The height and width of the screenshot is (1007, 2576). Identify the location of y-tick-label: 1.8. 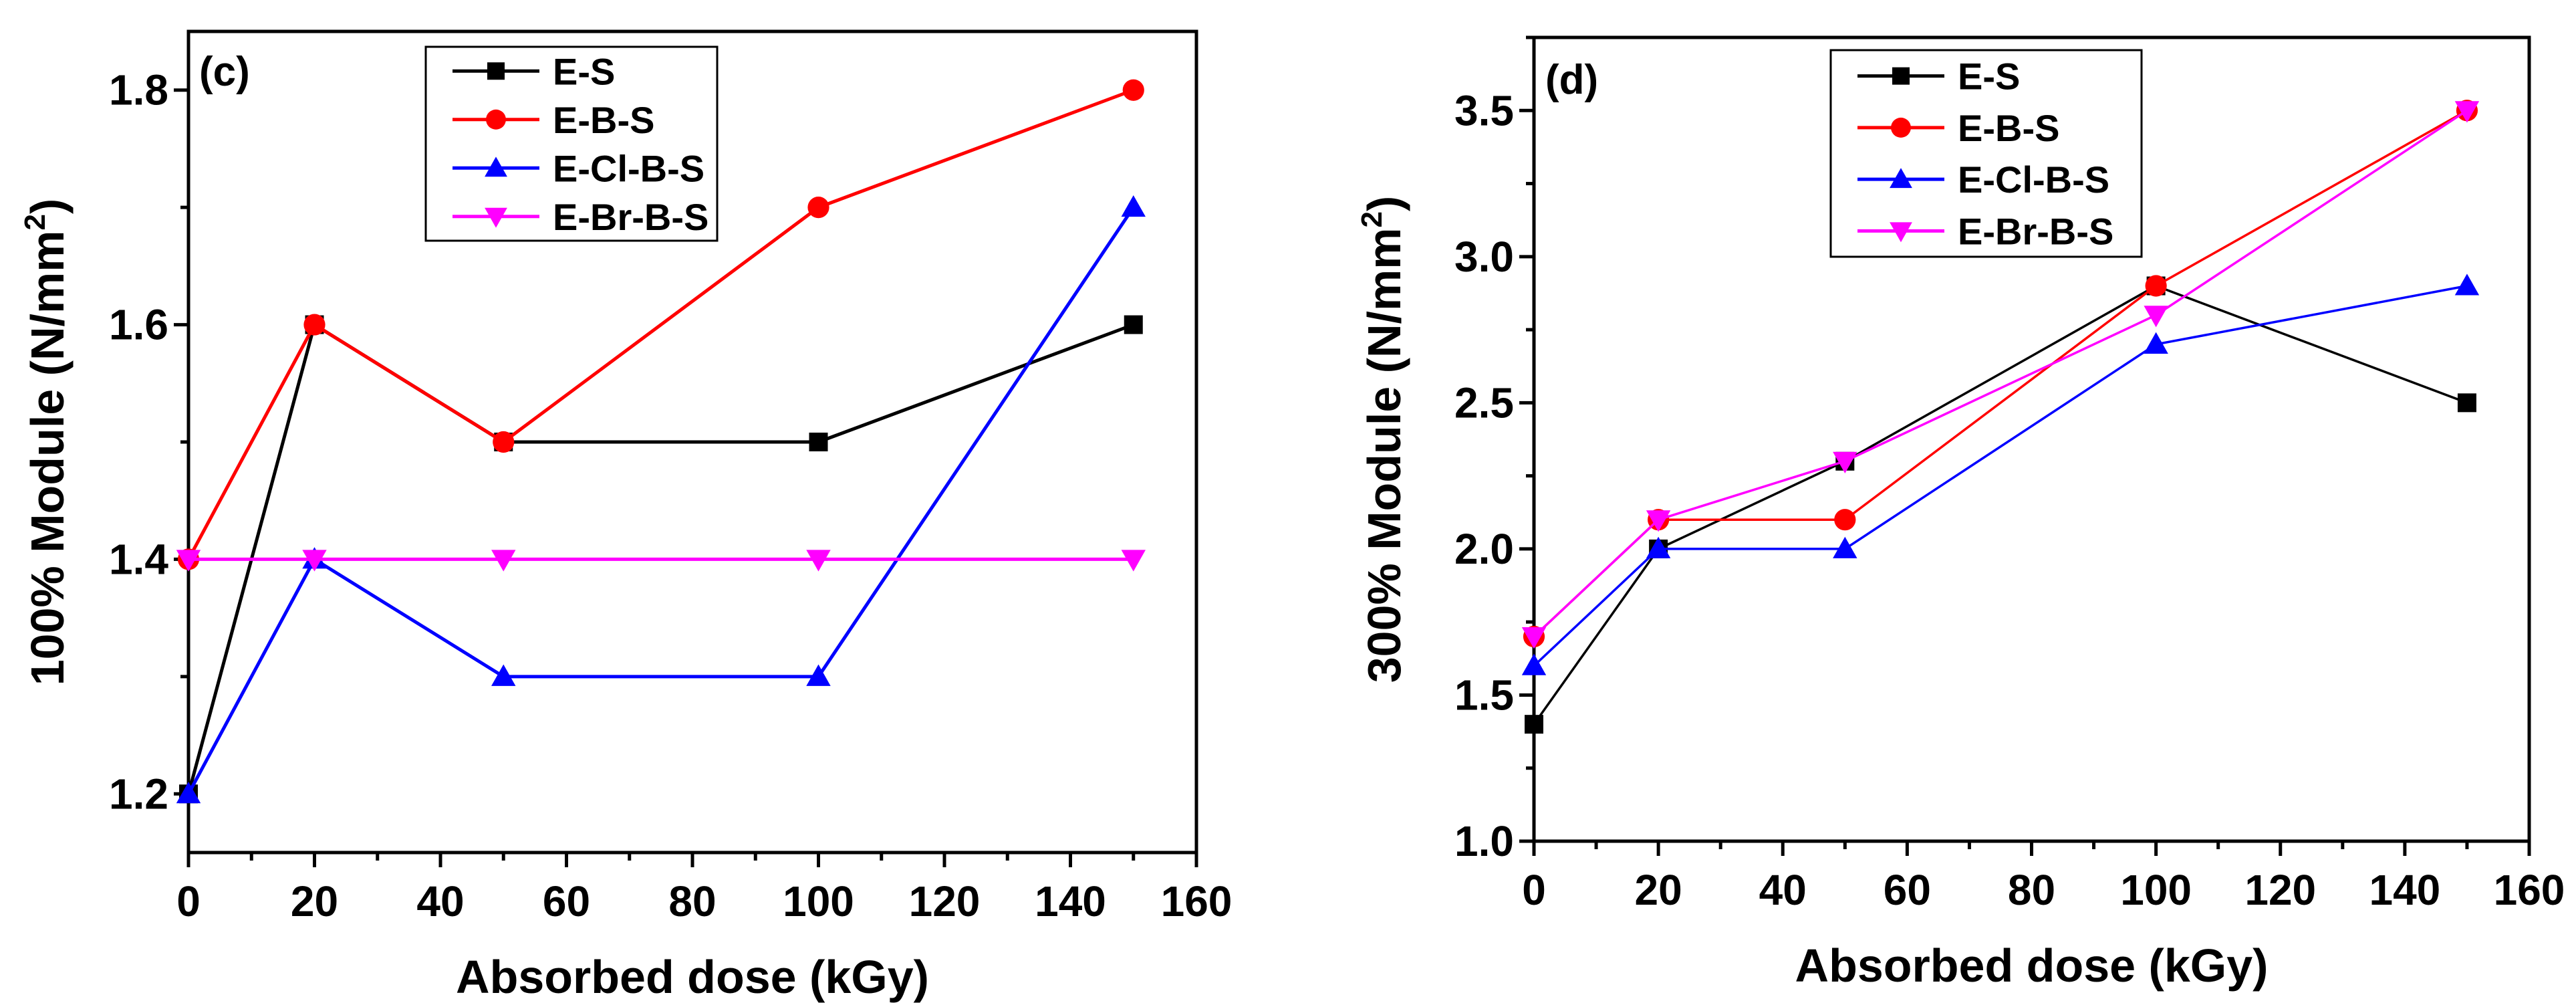
(138, 90).